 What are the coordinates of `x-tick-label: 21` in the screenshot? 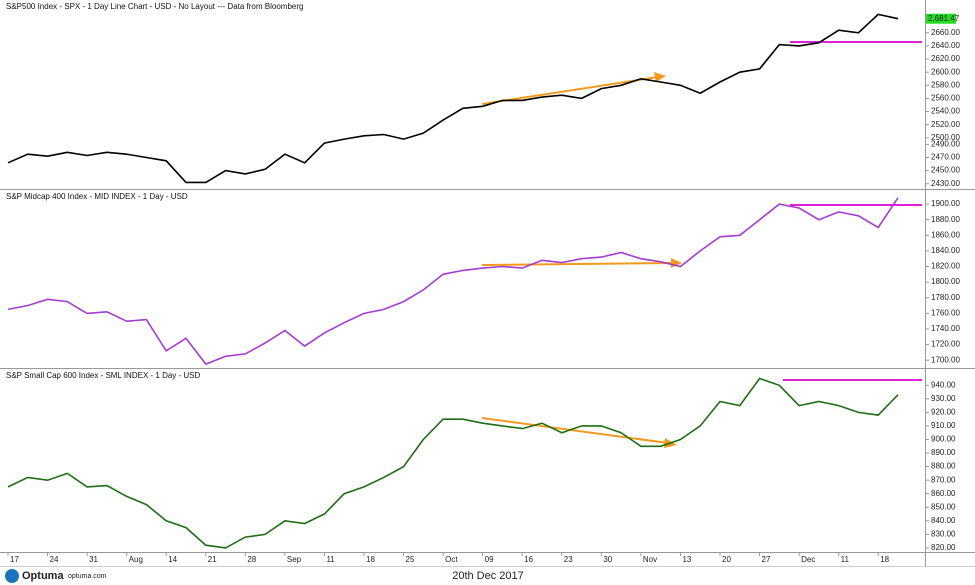 It's located at (212, 559).